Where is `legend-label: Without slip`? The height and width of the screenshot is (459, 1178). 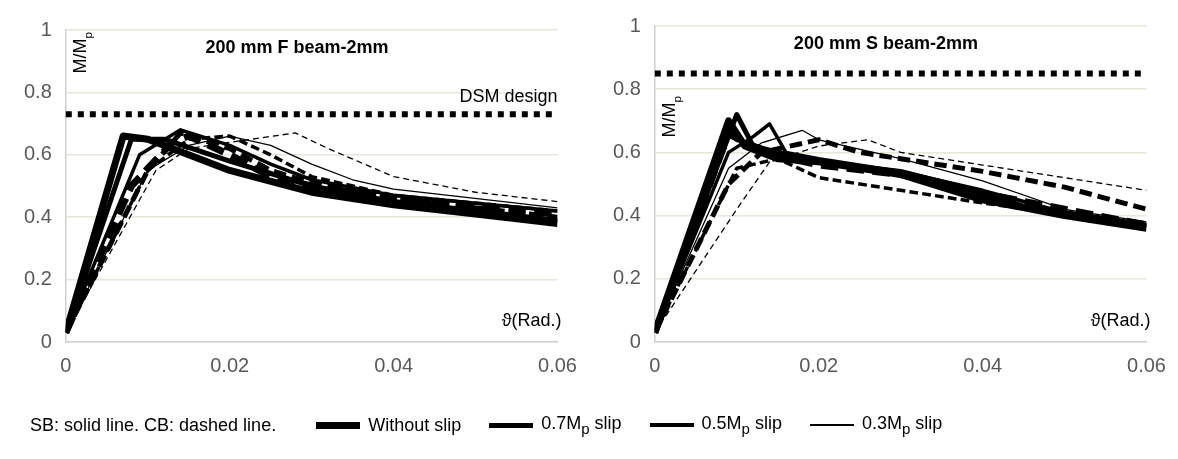 legend-label: Without slip is located at coordinates (415, 425).